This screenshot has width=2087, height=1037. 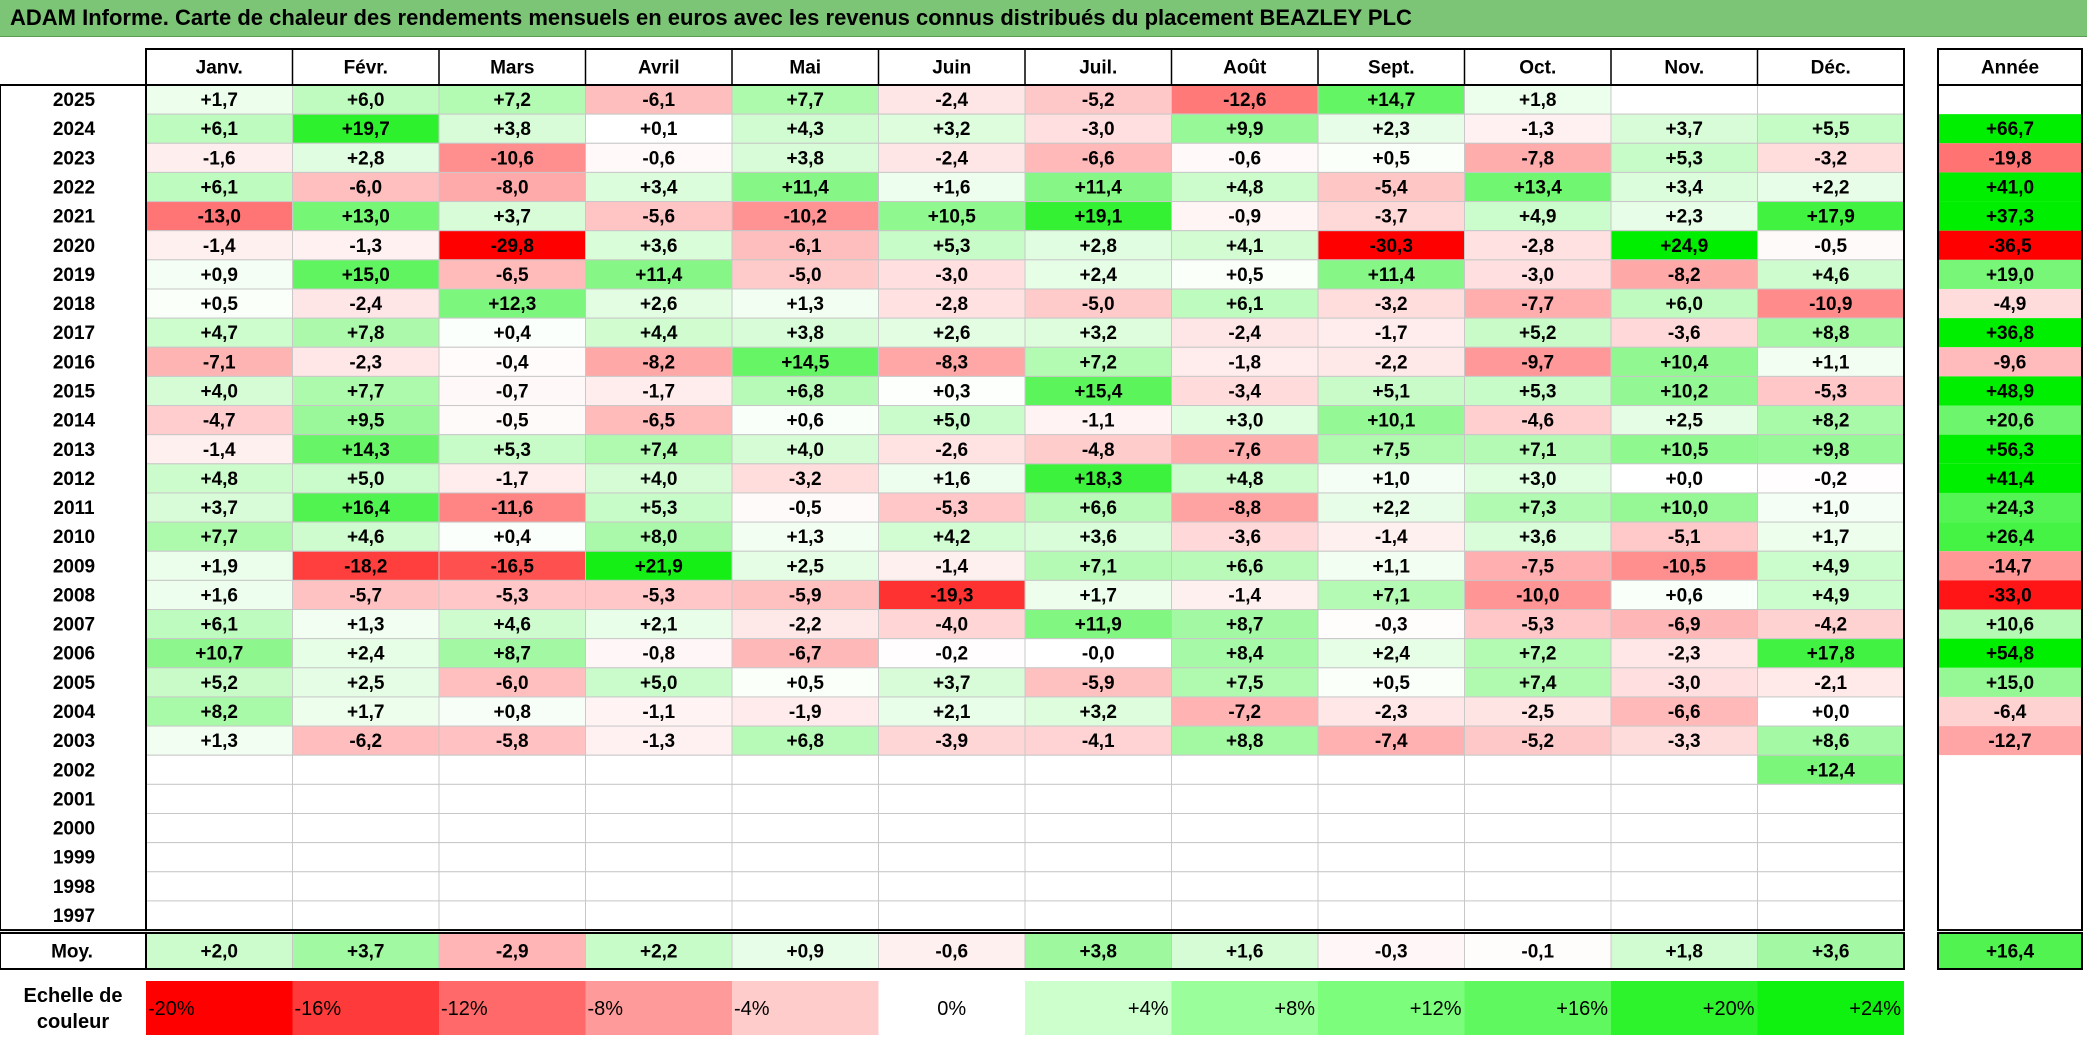 I want to click on row-year-label: 2006, so click(x=74, y=654).